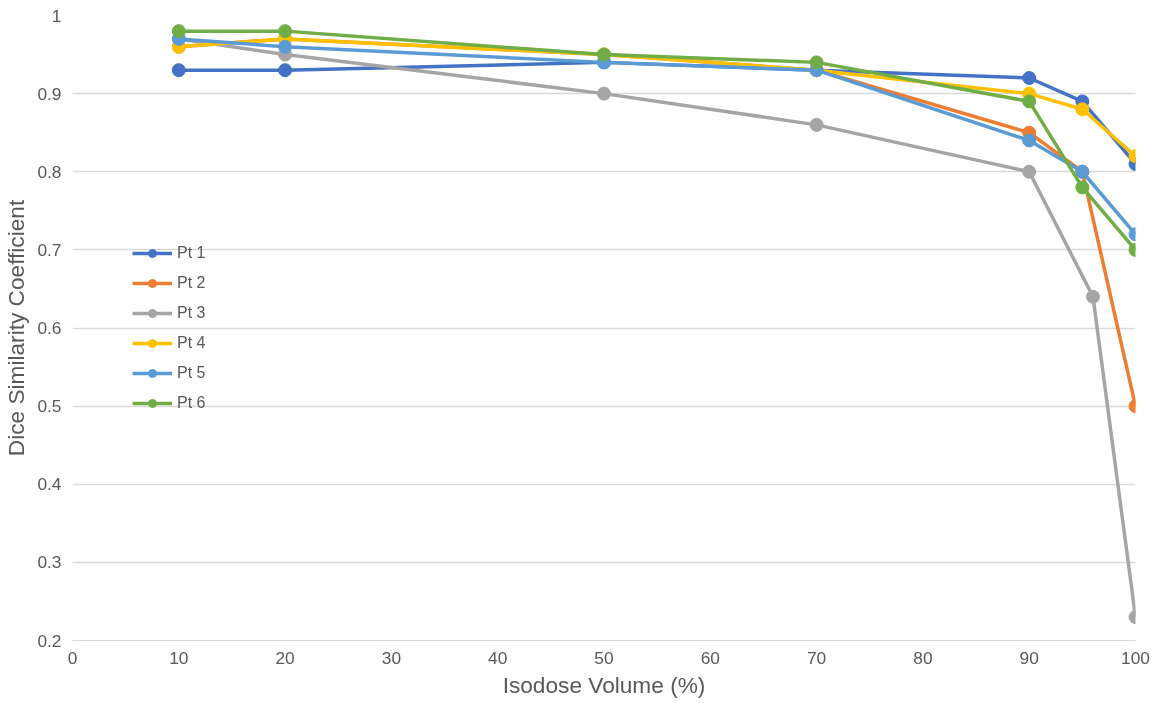 The image size is (1165, 703). What do you see at coordinates (49, 406) in the screenshot?
I see `y-tick-label: 0.5` at bounding box center [49, 406].